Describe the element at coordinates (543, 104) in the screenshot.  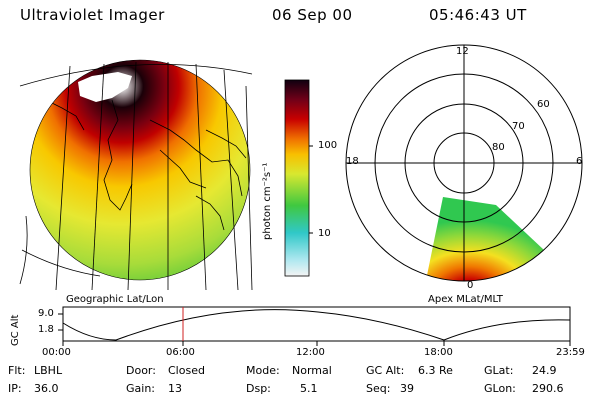
I see `lat-label-60: 60` at that location.